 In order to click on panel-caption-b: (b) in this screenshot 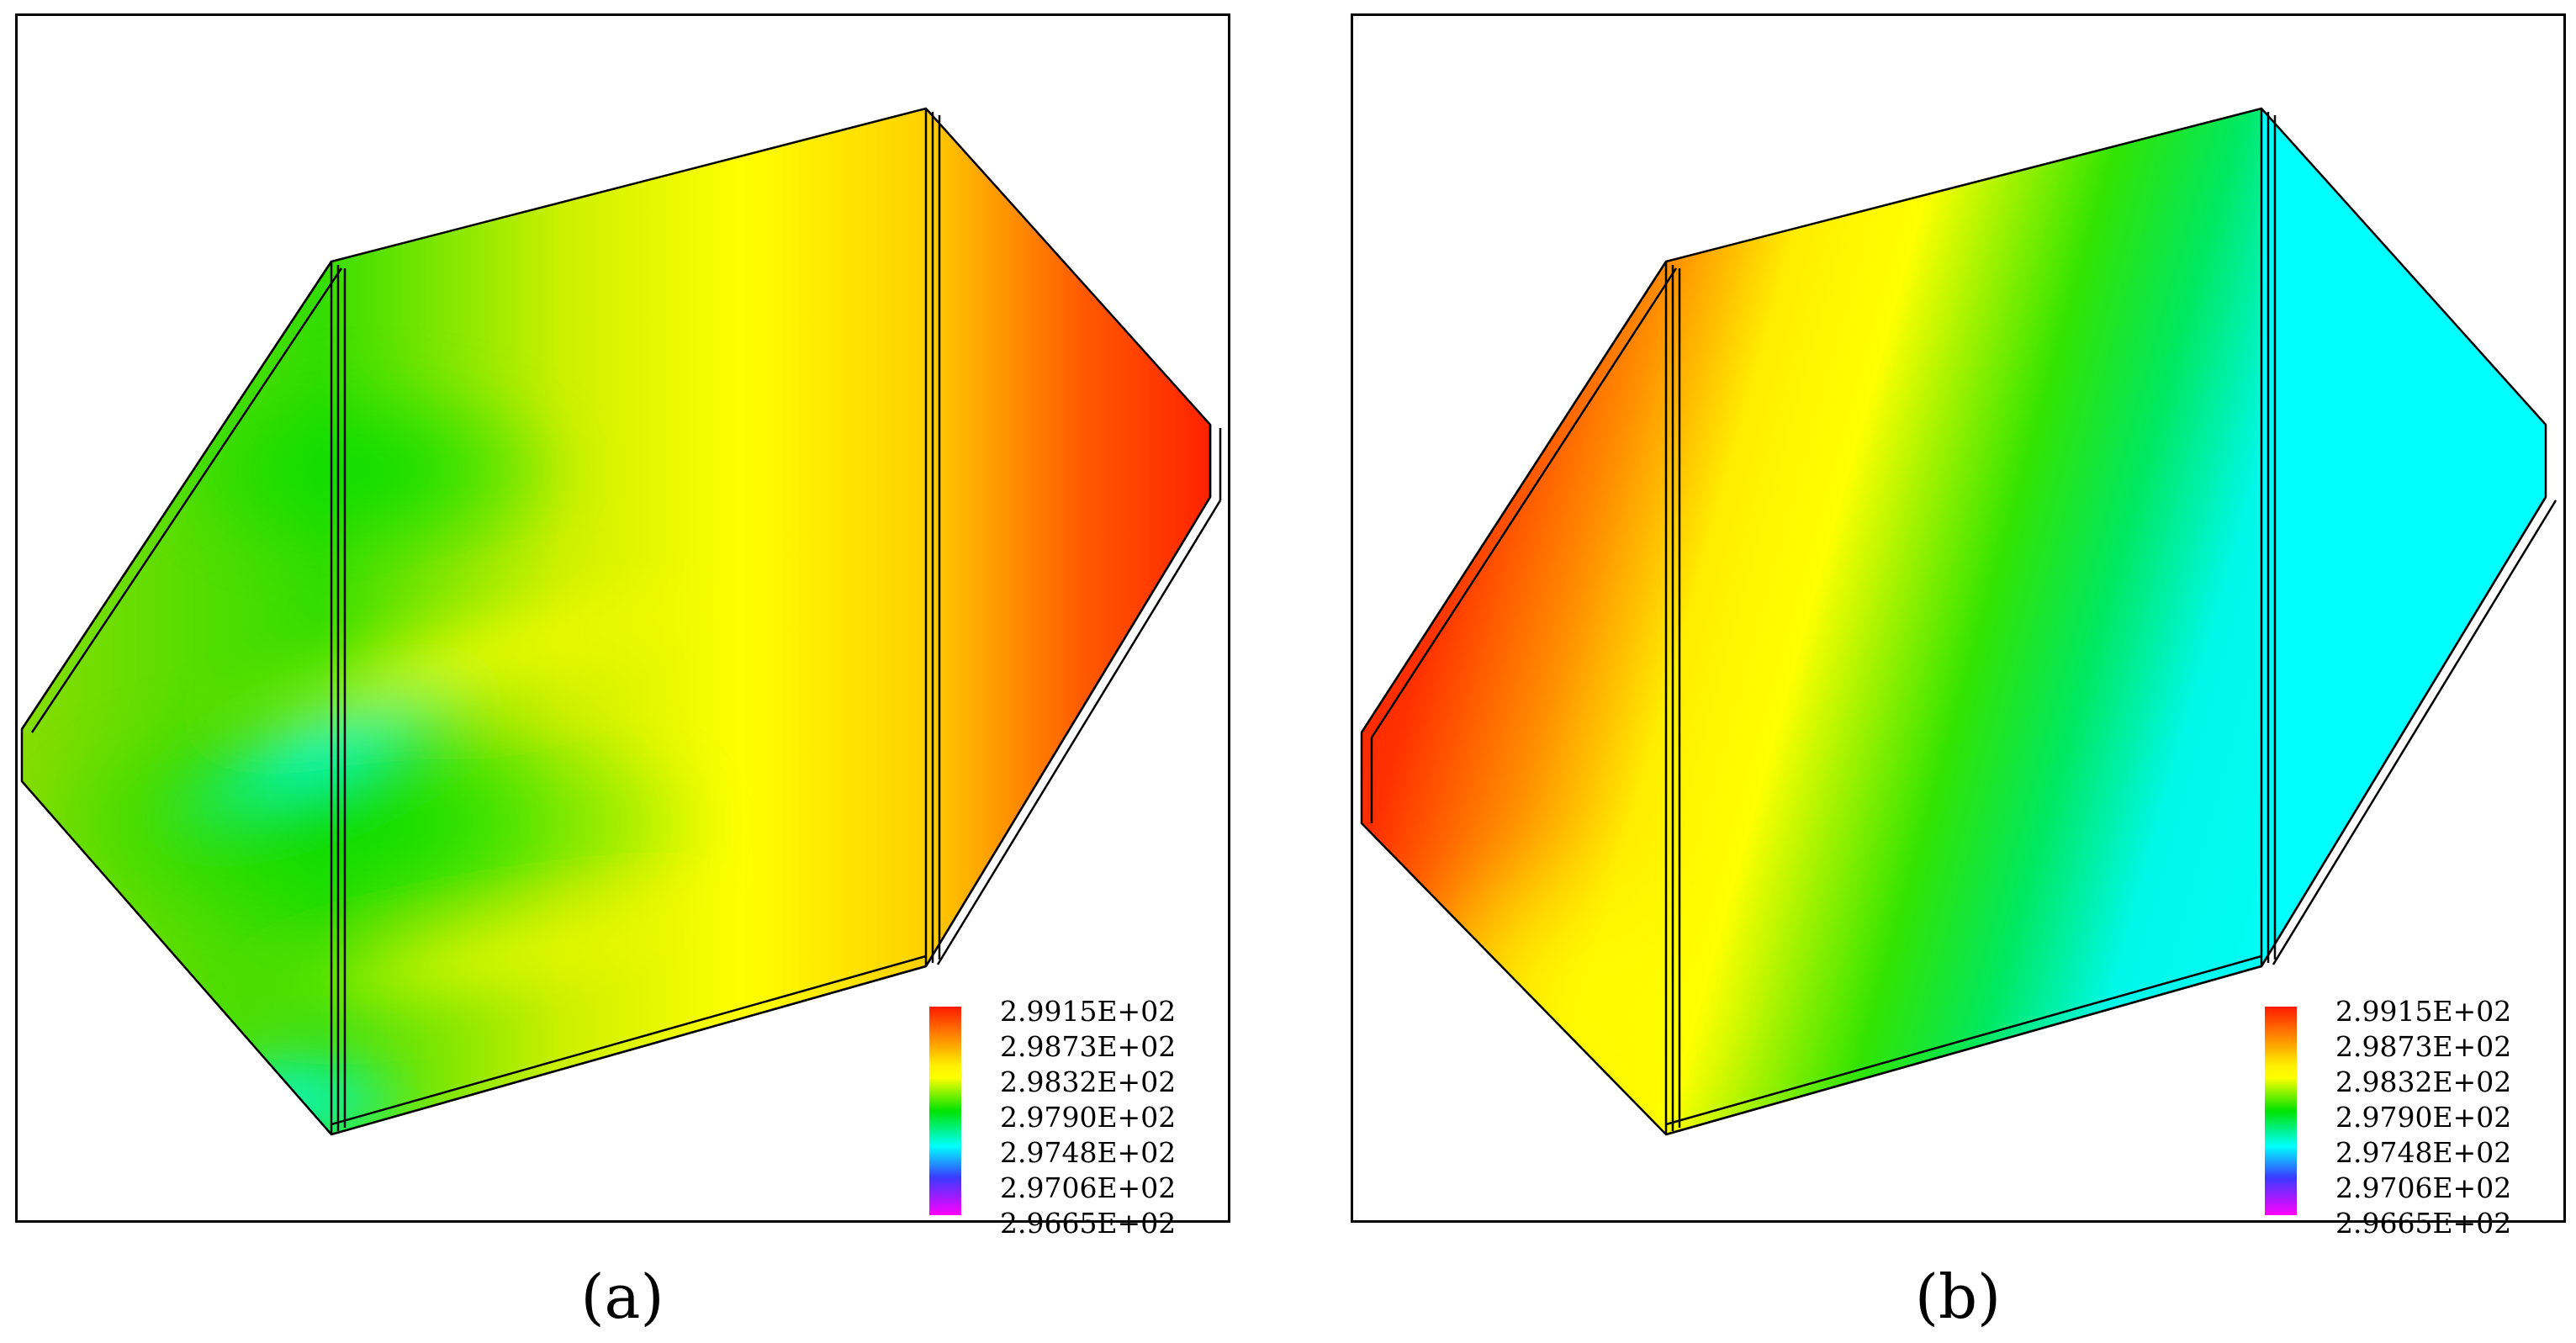, I will do `click(1958, 1297)`.